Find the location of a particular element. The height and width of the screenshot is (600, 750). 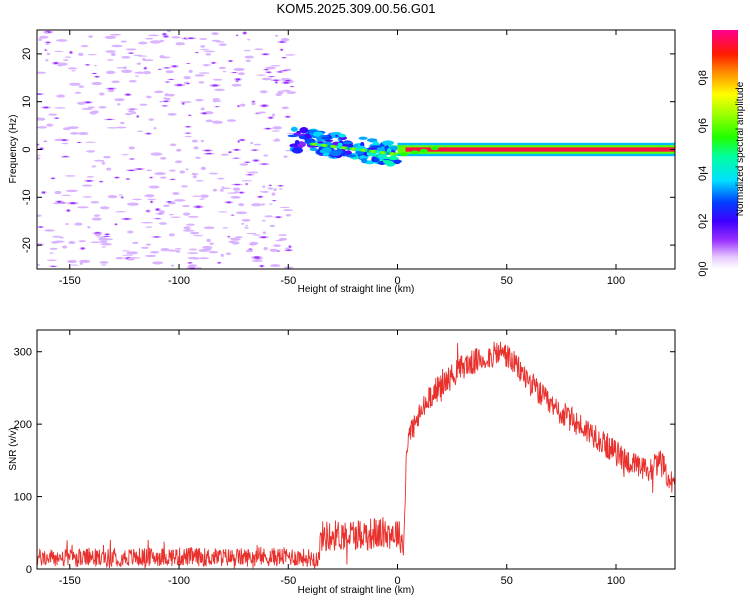

colorbar-ticks: 0.0 0.2 0.4 0.6 0.8 is located at coordinates (703, 173).